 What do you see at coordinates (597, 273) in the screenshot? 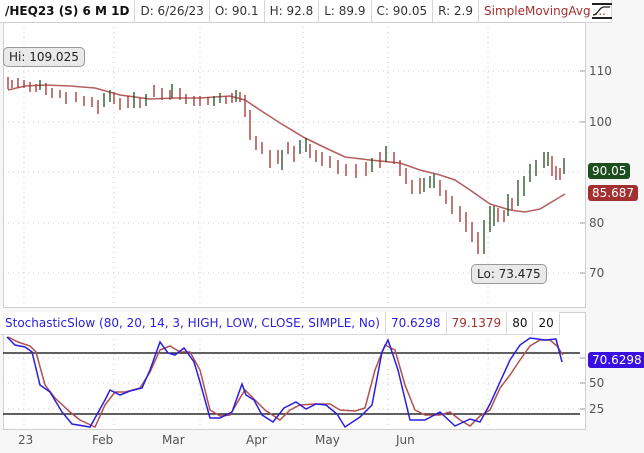
I see `y-tick-70: 70` at bounding box center [597, 273].